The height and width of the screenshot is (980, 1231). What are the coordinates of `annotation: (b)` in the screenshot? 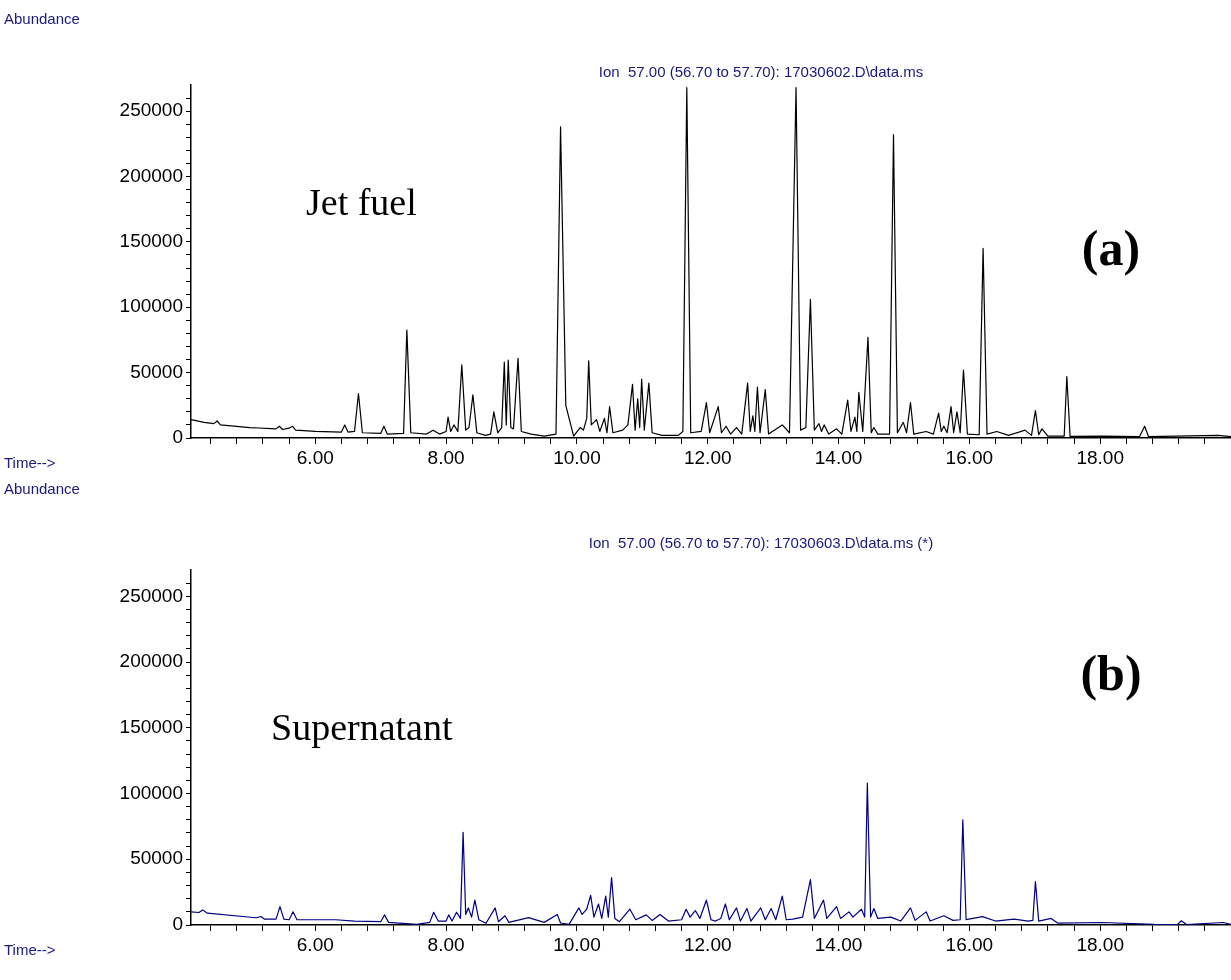 It's located at (1111, 673).